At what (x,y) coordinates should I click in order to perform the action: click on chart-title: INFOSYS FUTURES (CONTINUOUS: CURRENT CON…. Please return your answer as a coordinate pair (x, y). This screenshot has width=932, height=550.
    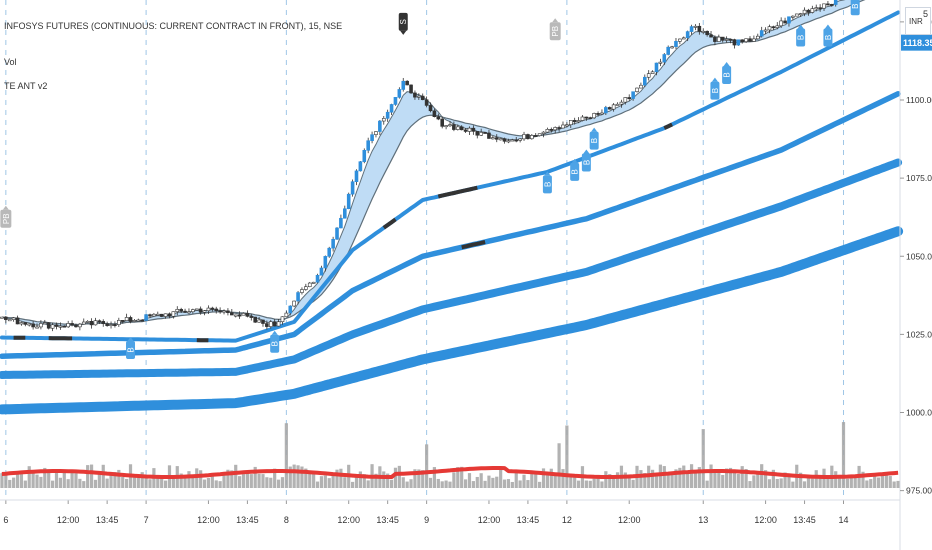
    Looking at the image, I should click on (173, 26).